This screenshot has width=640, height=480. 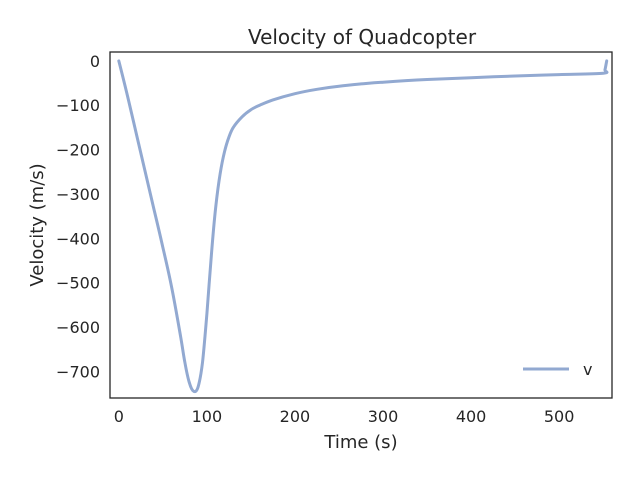 What do you see at coordinates (207, 416) in the screenshot?
I see `x-tick-label: 100` at bounding box center [207, 416].